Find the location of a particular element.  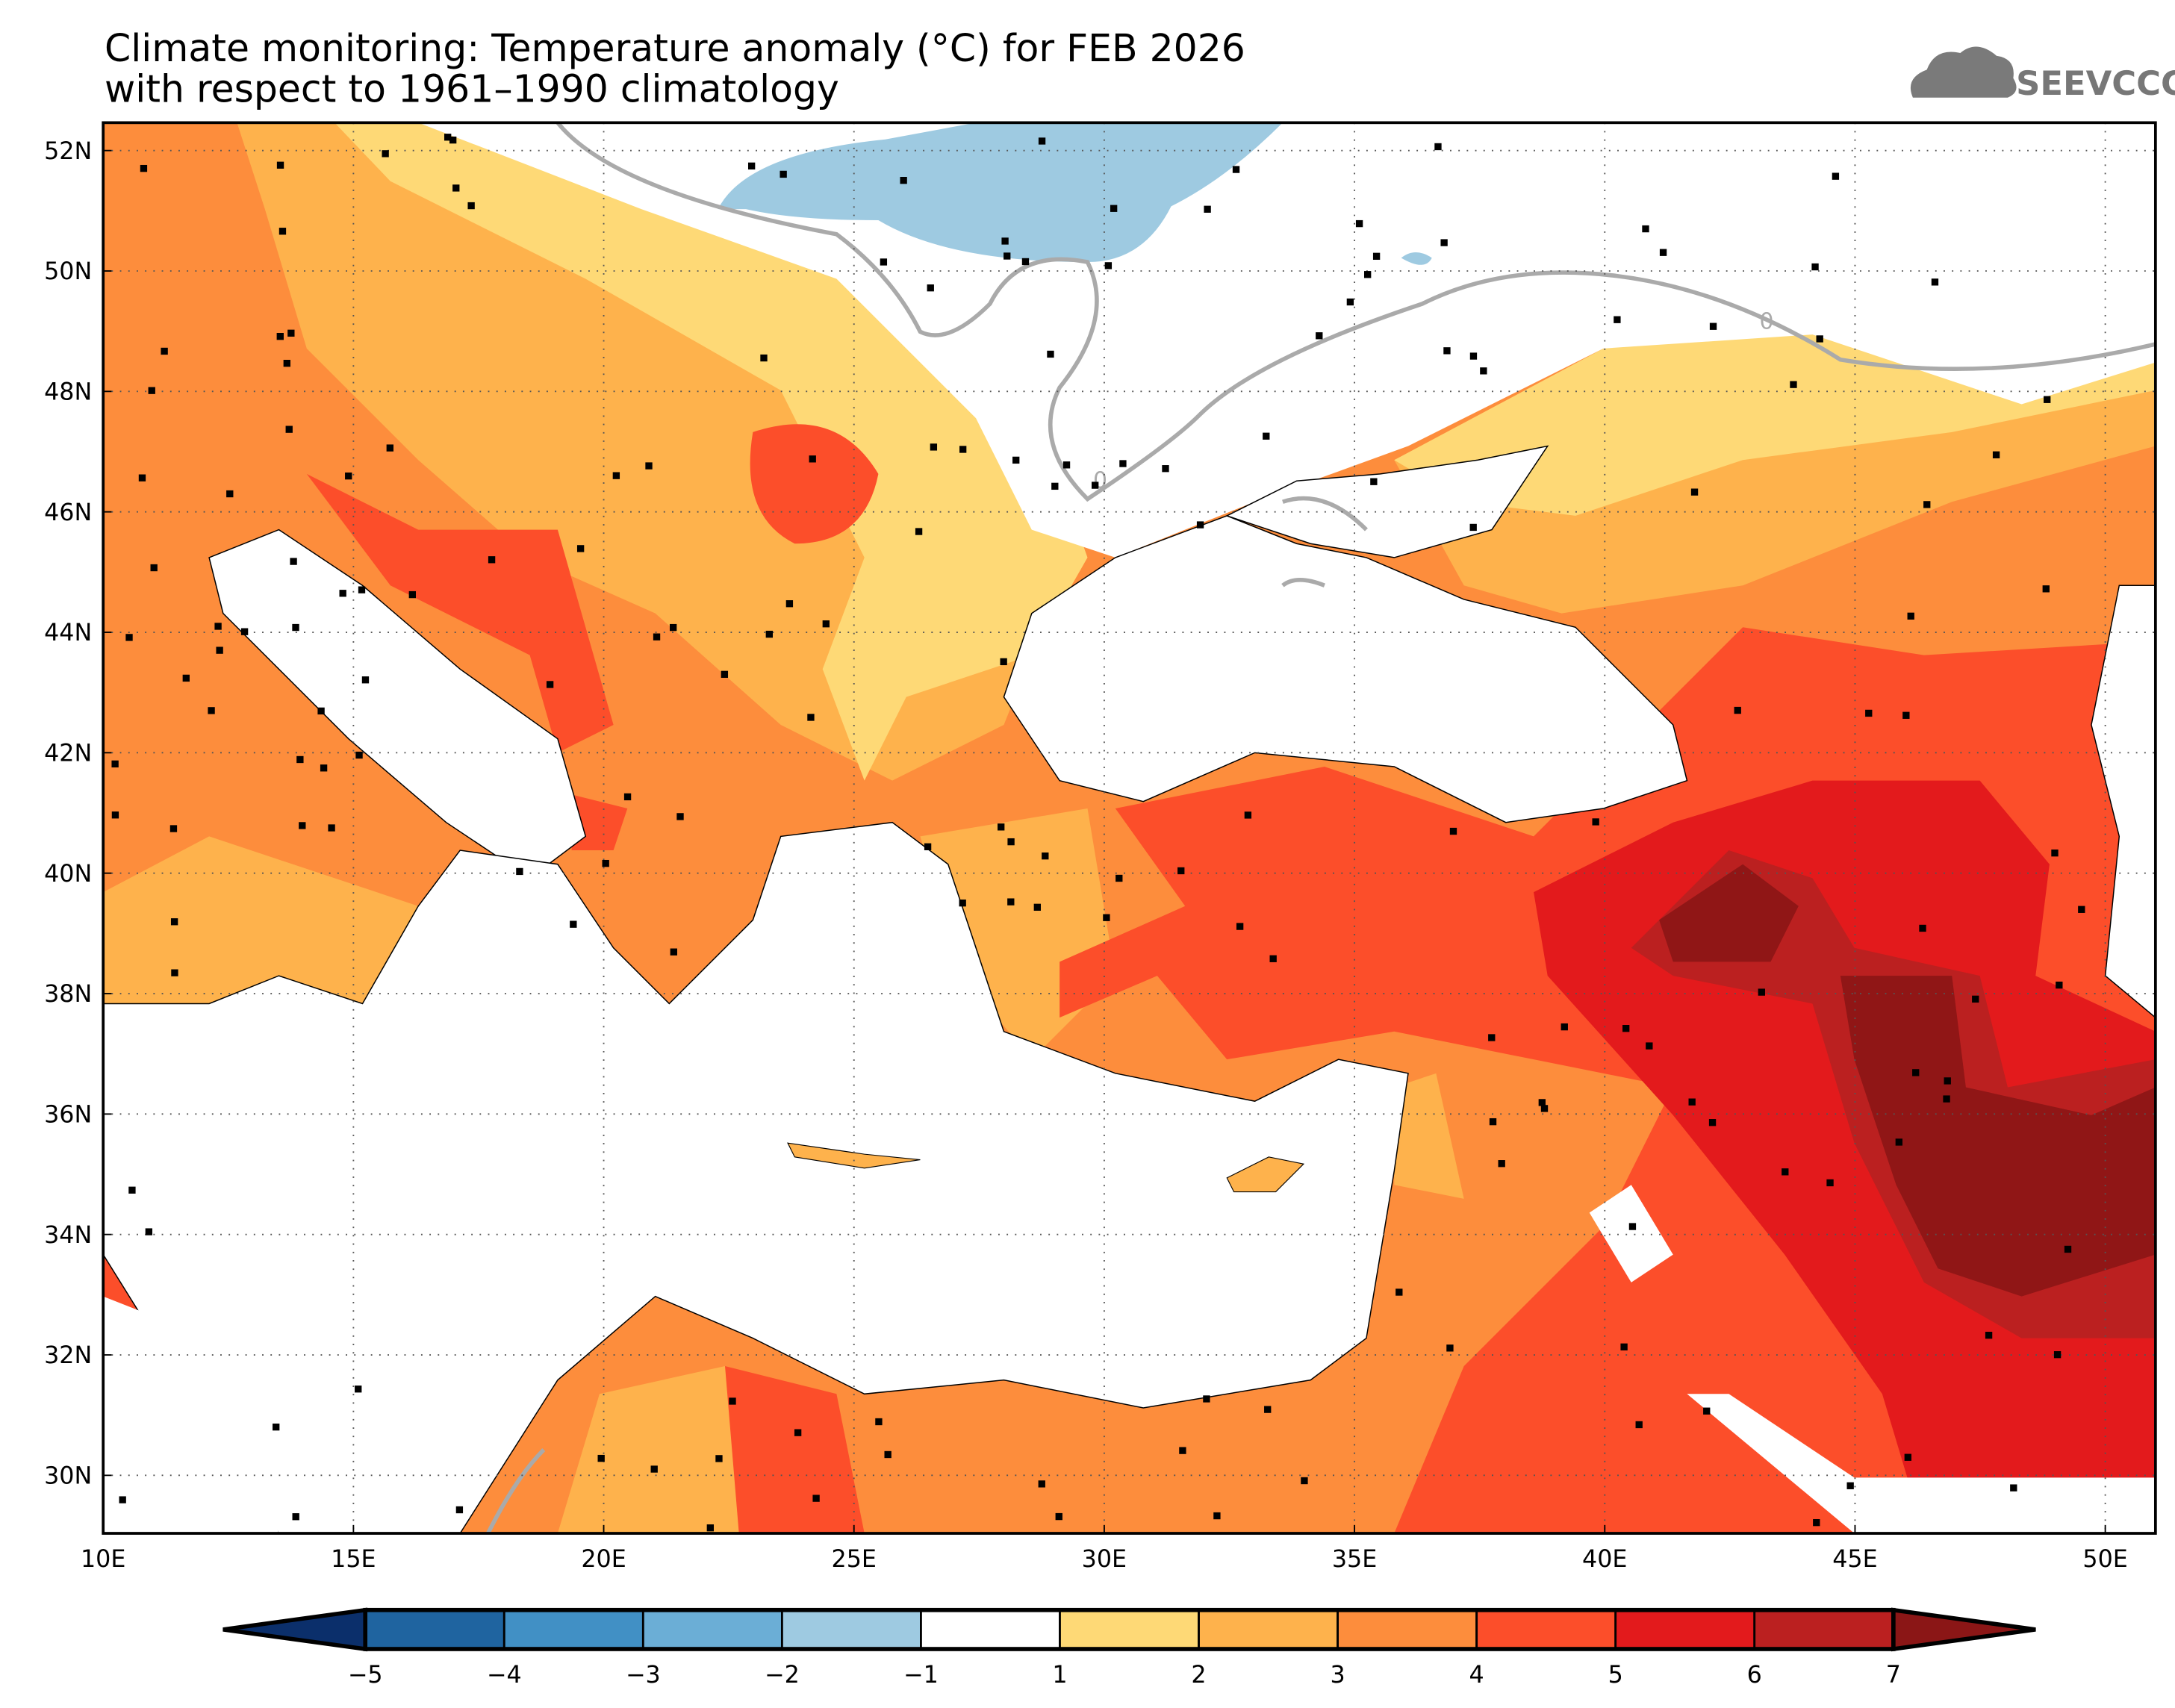

colorbar-label: 2 is located at coordinates (1198, 1675).